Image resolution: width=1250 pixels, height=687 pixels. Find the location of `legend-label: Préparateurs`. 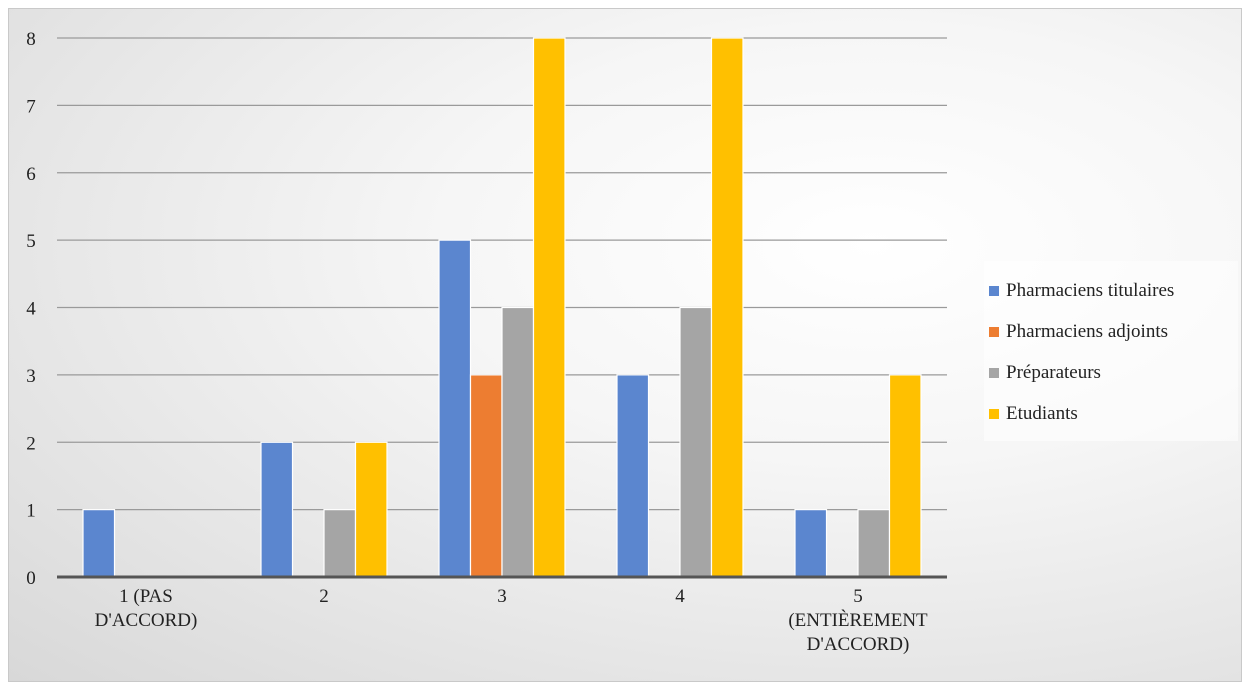

legend-label: Préparateurs is located at coordinates (1053, 372).